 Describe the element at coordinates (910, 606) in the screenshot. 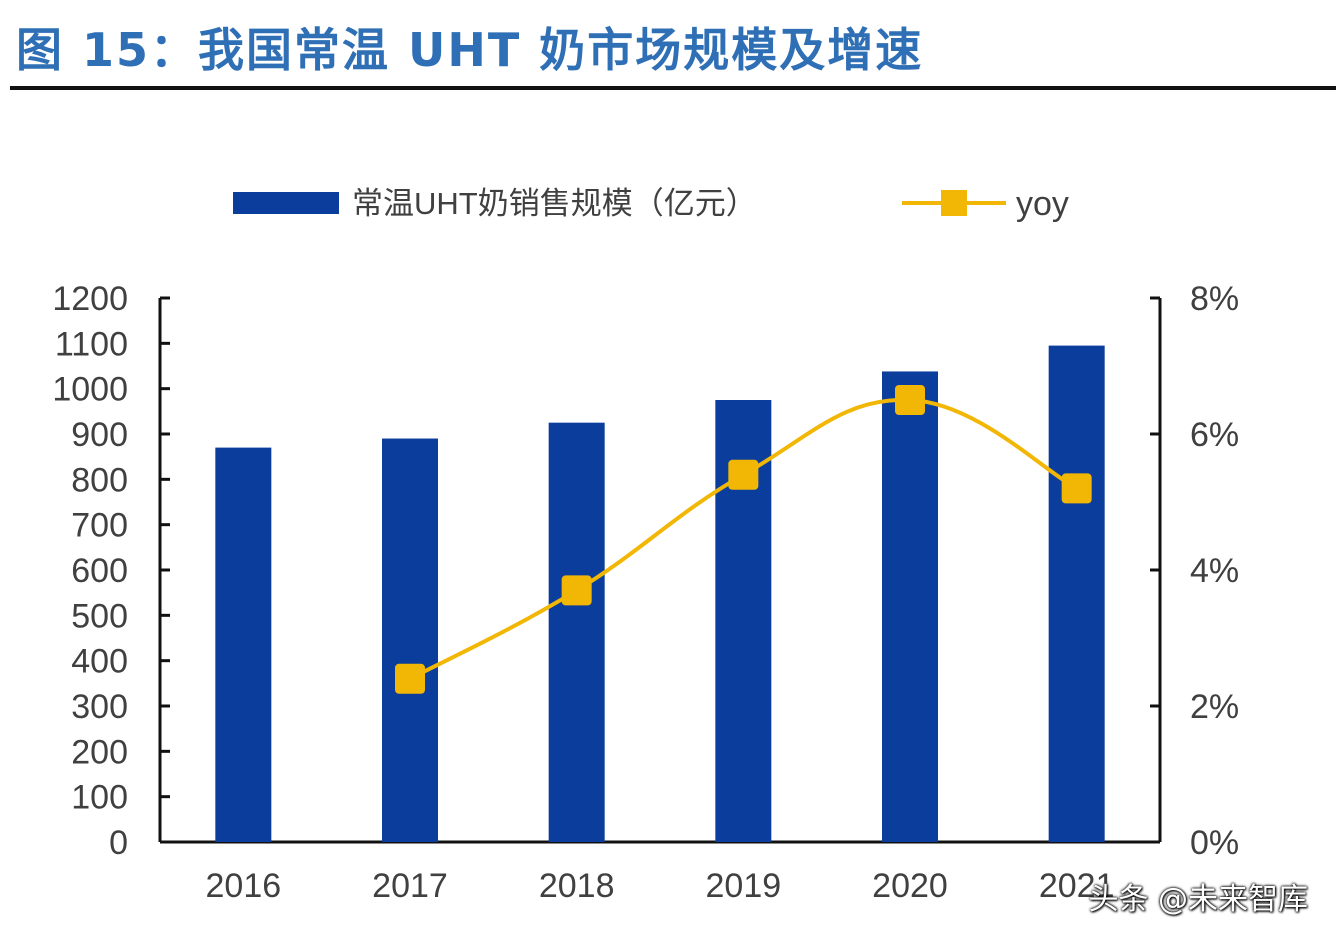

I see `bar-2020` at that location.